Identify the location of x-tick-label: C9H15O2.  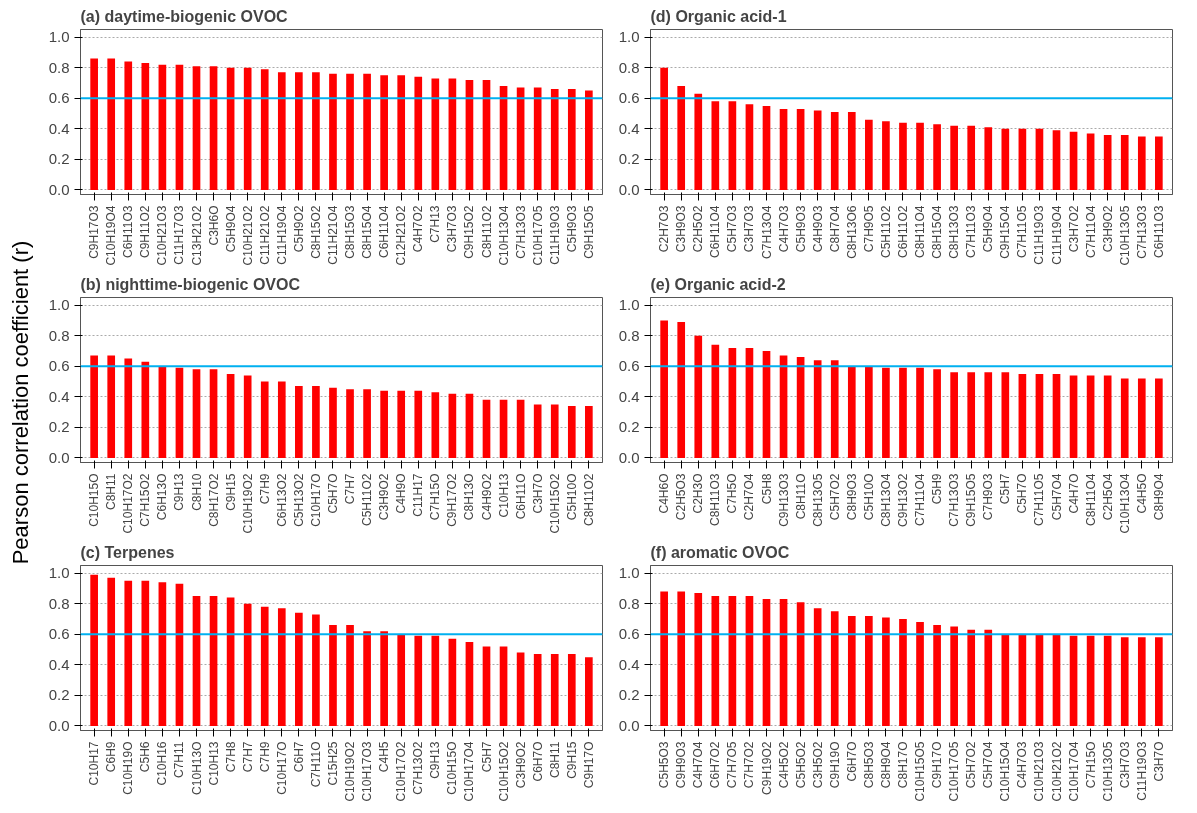
(469, 232).